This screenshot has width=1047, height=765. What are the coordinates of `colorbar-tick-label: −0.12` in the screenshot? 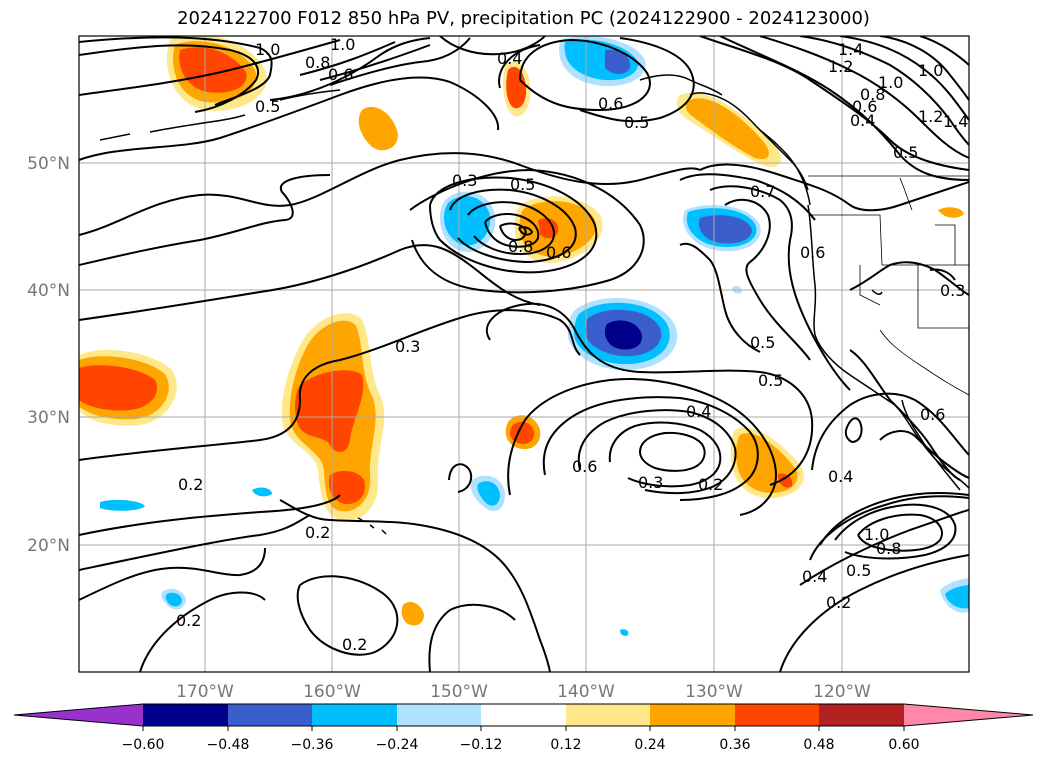 It's located at (481, 745).